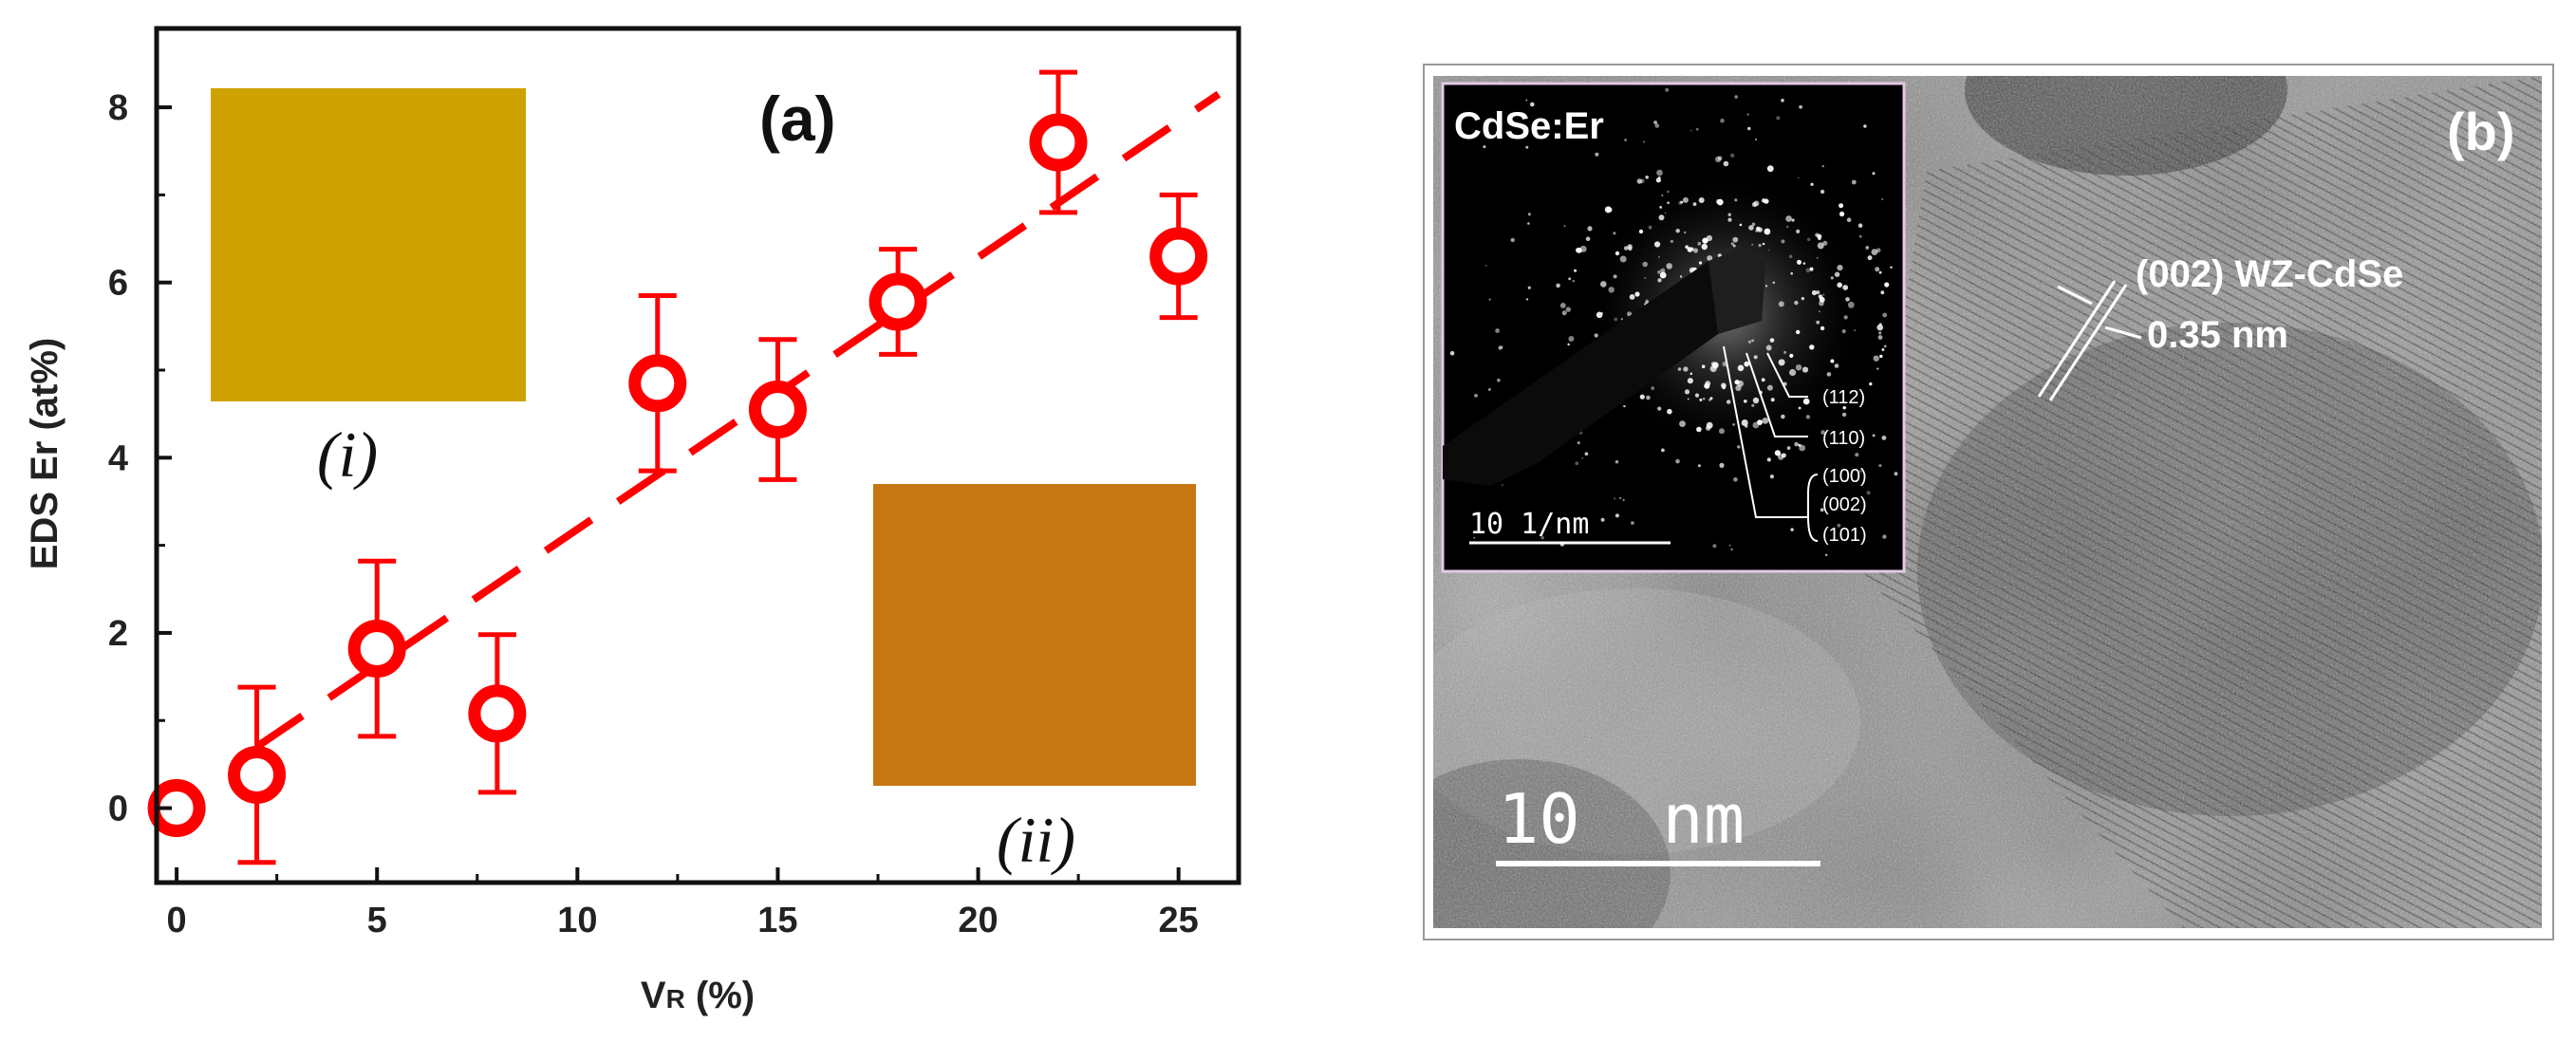  What do you see at coordinates (2089, 340) in the screenshot?
I see `lattice-spacing-marker` at bounding box center [2089, 340].